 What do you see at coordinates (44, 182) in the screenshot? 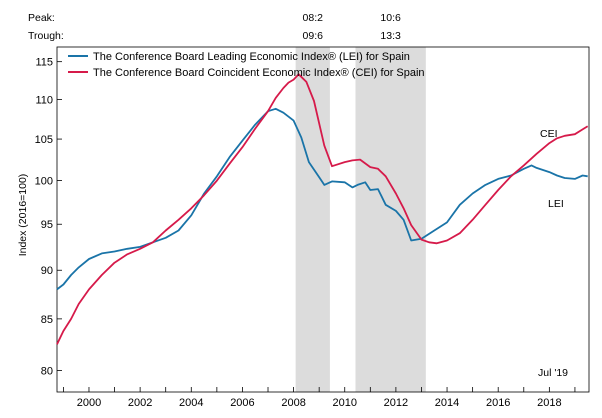
I see `y-tick-label: 100` at bounding box center [44, 182].